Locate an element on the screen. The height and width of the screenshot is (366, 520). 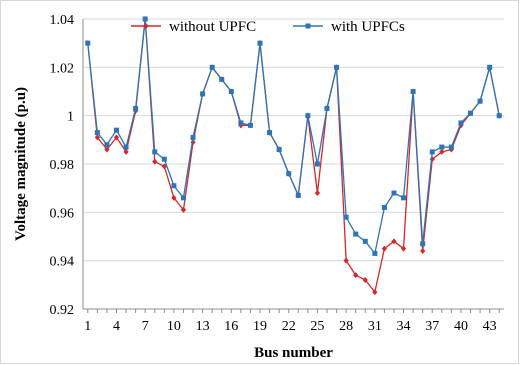
x-tick-label: 34 is located at coordinates (404, 326).